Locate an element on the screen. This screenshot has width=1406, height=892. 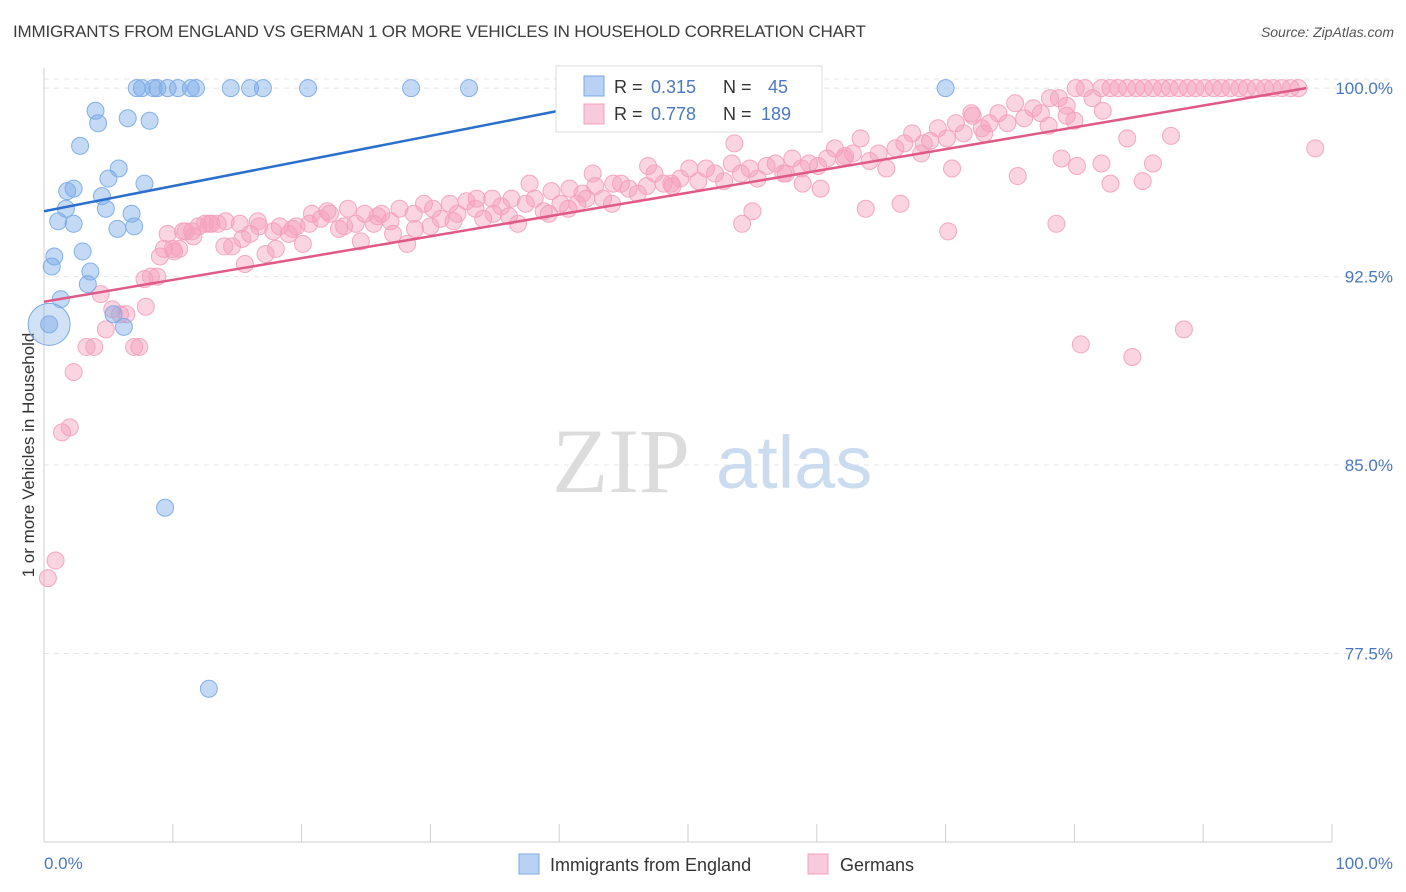
source-credit: Source: ZipAtlas.com is located at coordinates (1327, 32).